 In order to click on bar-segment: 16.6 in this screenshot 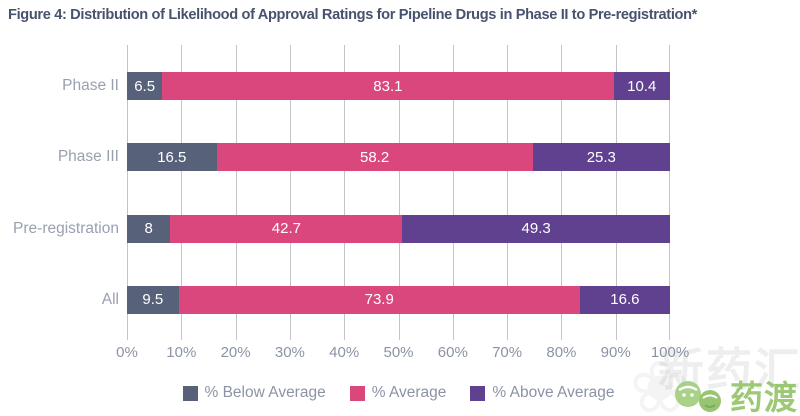, I will do `click(624, 299)`.